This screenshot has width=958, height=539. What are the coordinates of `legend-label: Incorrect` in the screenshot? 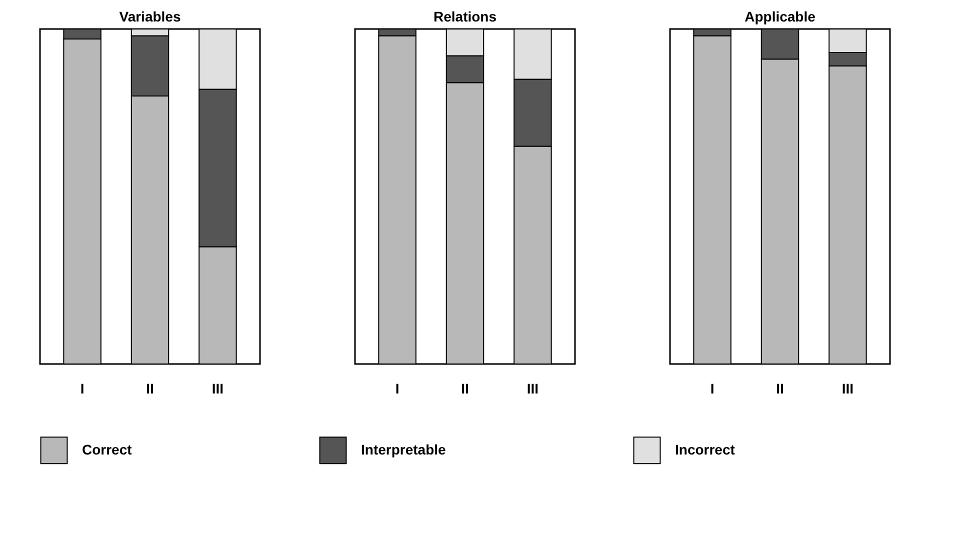 It's located at (705, 449).